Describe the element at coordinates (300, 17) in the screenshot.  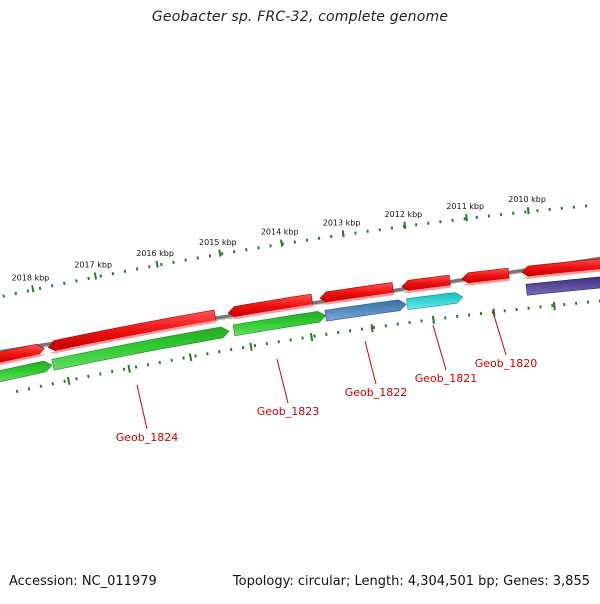
I see `map-title: Geobacter sp. FRC-32, complete genome` at that location.